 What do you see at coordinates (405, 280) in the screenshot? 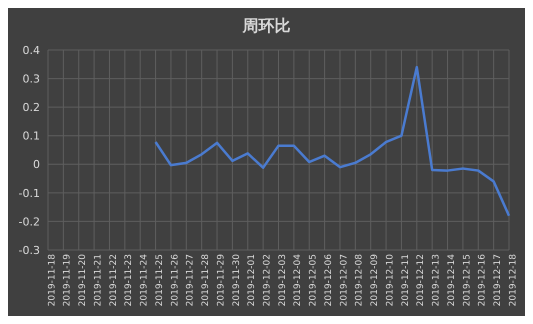
I see `x-tick-label: 2019-12-11` at bounding box center [405, 280].